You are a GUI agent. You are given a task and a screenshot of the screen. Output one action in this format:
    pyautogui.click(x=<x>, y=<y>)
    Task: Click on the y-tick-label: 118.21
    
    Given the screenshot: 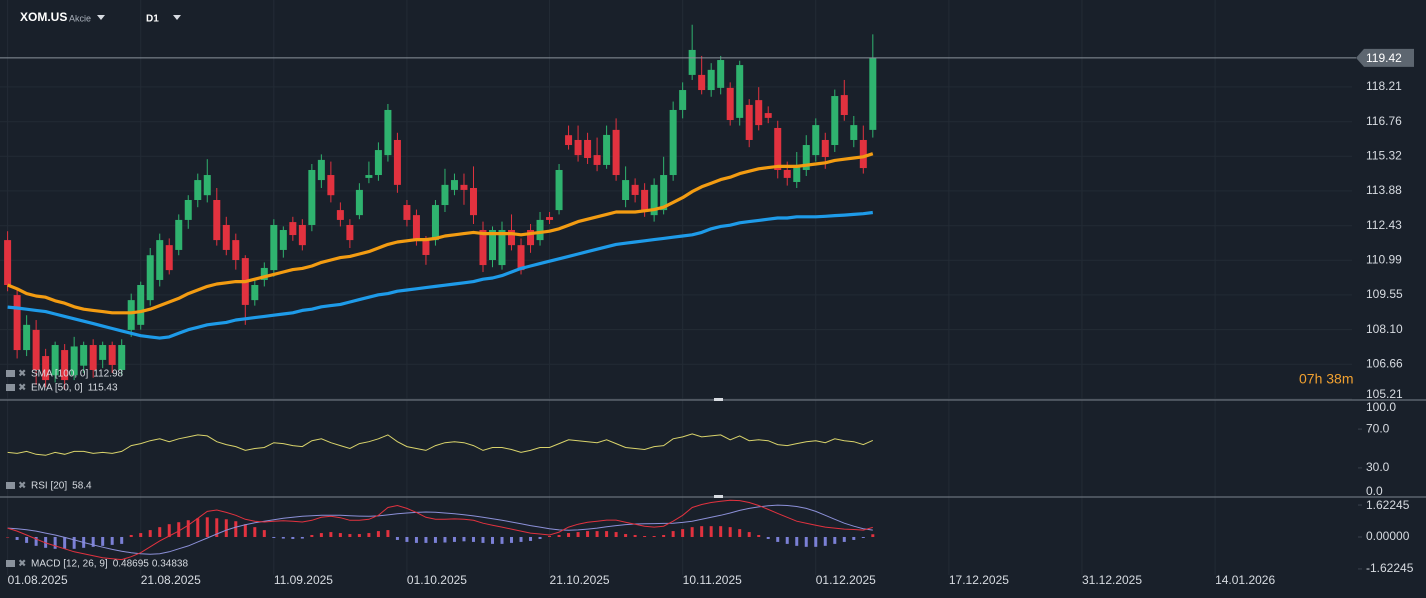 What is the action you would take?
    pyautogui.click(x=1384, y=86)
    